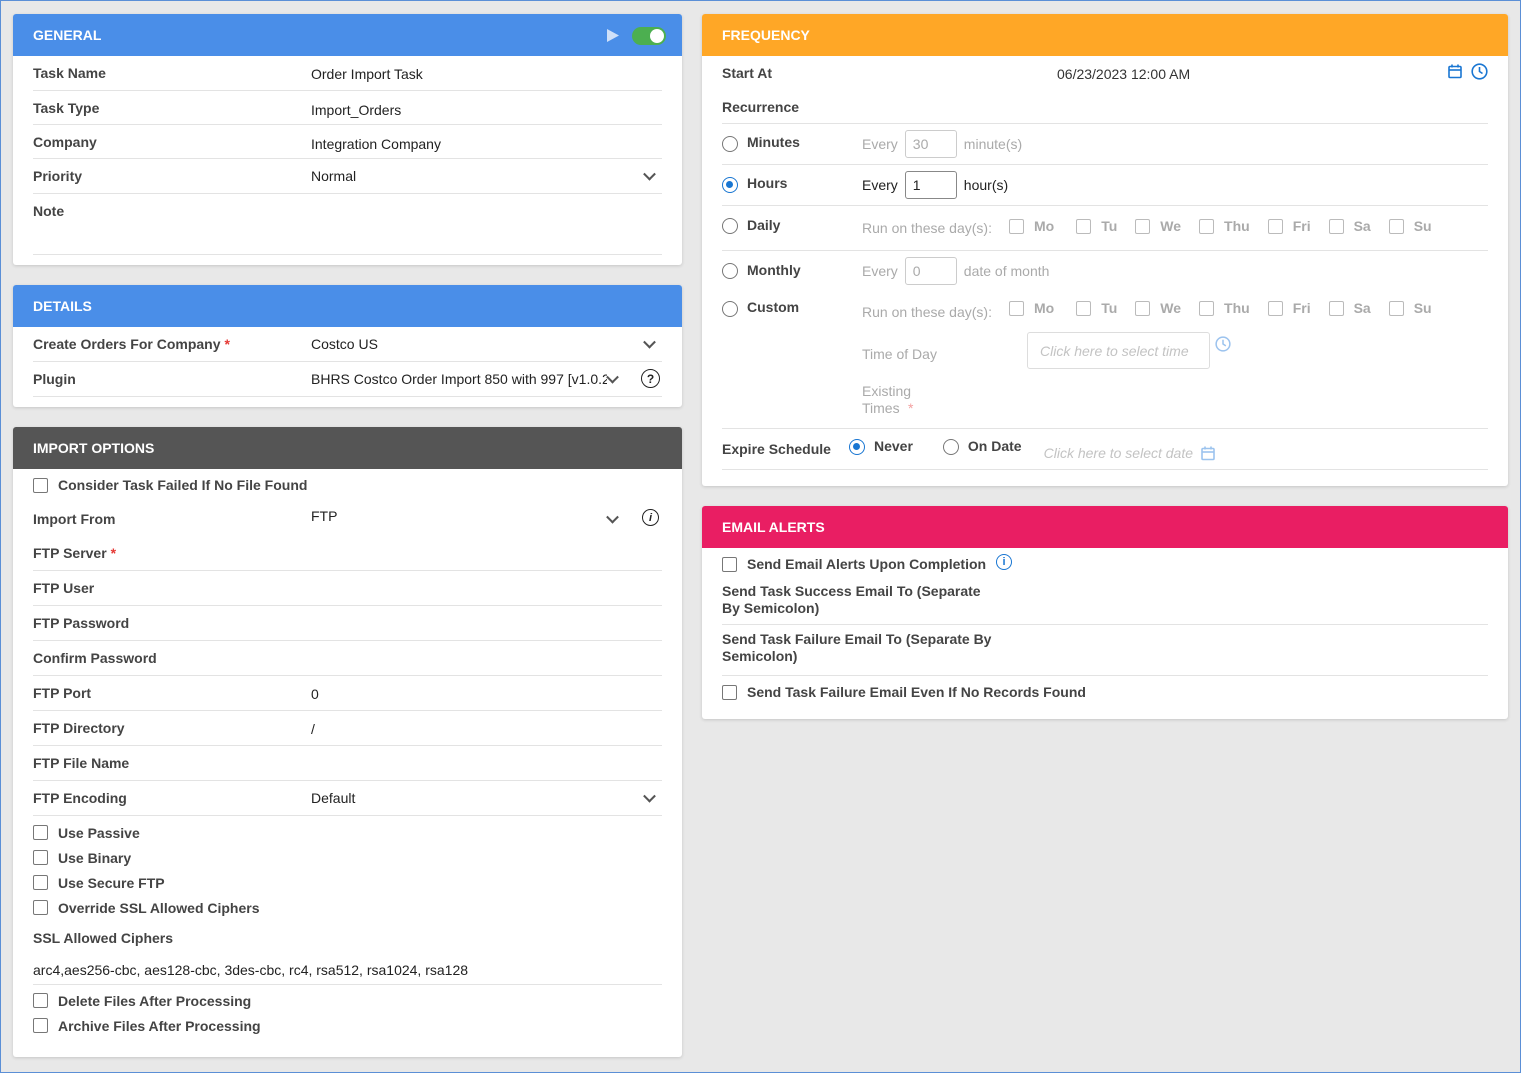 The image size is (1521, 1073). I want to click on ftp-encoding-row: FTP Encoding Default, so click(347, 798).